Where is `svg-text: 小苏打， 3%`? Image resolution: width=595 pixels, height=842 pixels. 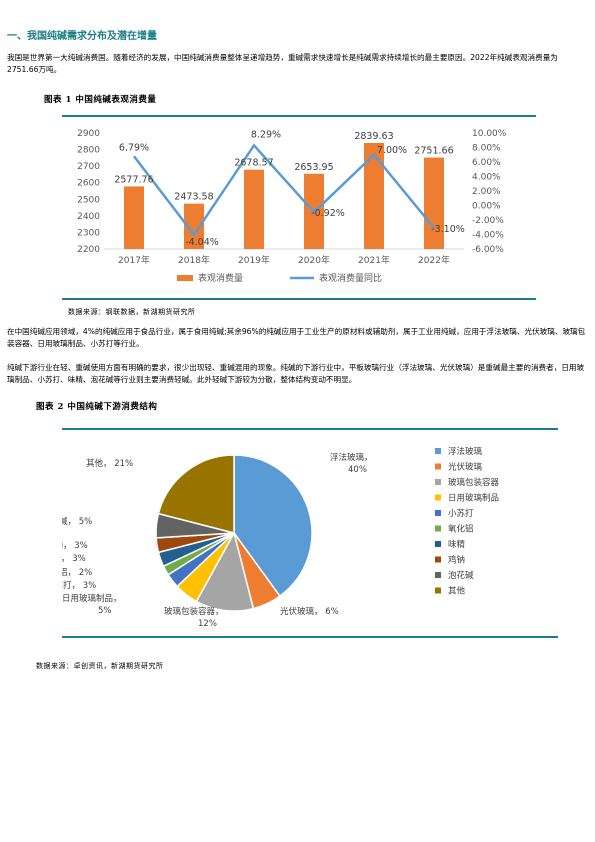
svg-text: 小苏打， 3% is located at coordinates (79, 585).